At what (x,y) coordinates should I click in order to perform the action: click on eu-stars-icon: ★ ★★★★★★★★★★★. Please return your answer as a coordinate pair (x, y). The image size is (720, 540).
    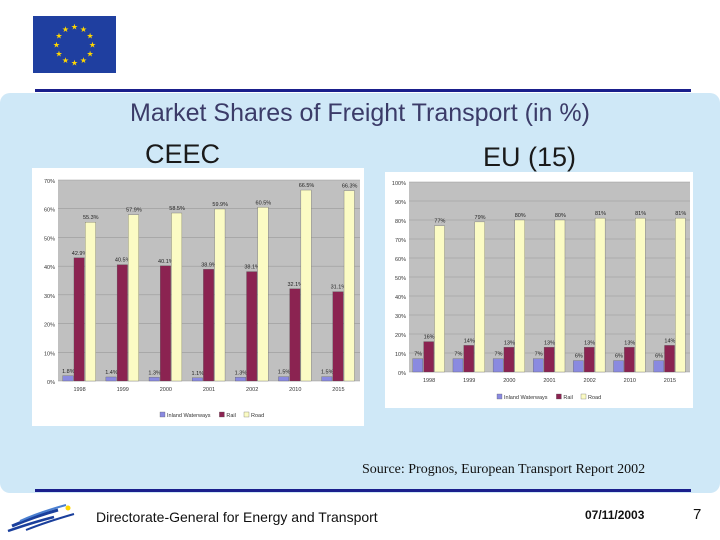
    Looking at the image, I should click on (74, 45).